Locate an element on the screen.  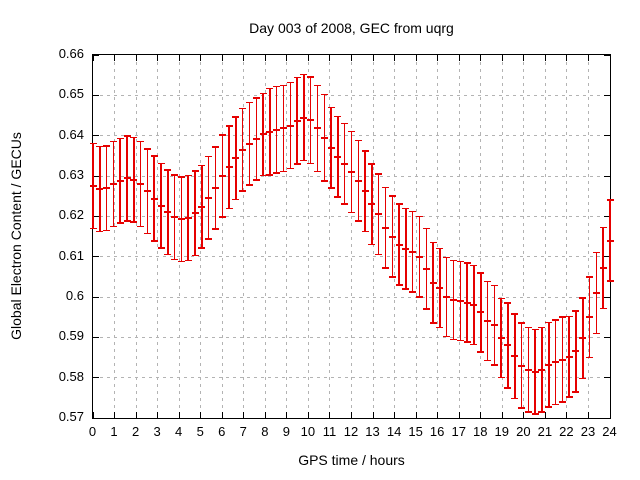
y-tick-label: 0.57 is located at coordinates (71, 416).